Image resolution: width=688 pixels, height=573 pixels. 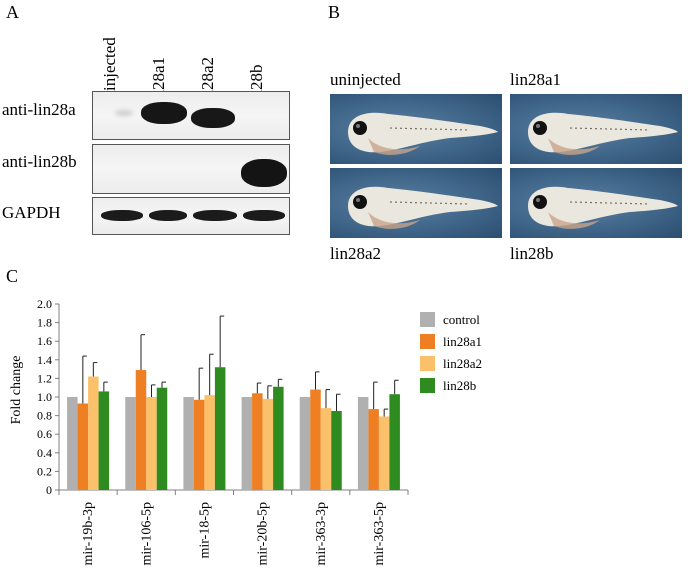 What do you see at coordinates (315, 439) in the screenshot?
I see `bar-lin28a1-mir-363-3p` at bounding box center [315, 439].